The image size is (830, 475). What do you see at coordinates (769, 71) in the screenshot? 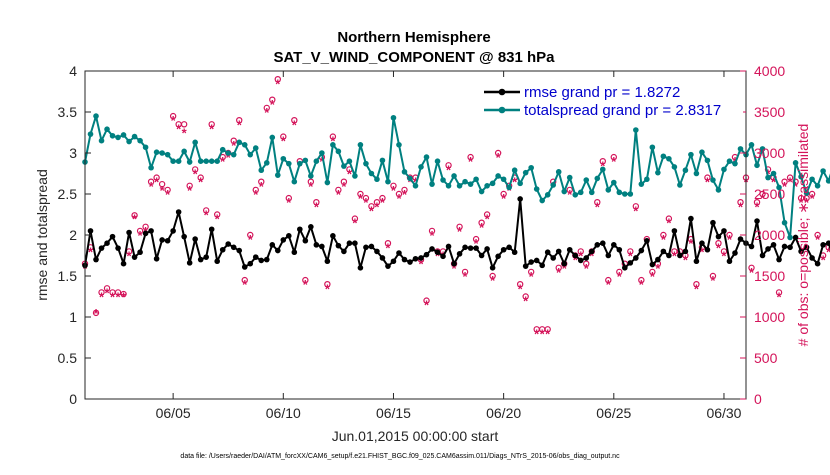
I see `y-right-tick-label: 4000` at bounding box center [769, 71].